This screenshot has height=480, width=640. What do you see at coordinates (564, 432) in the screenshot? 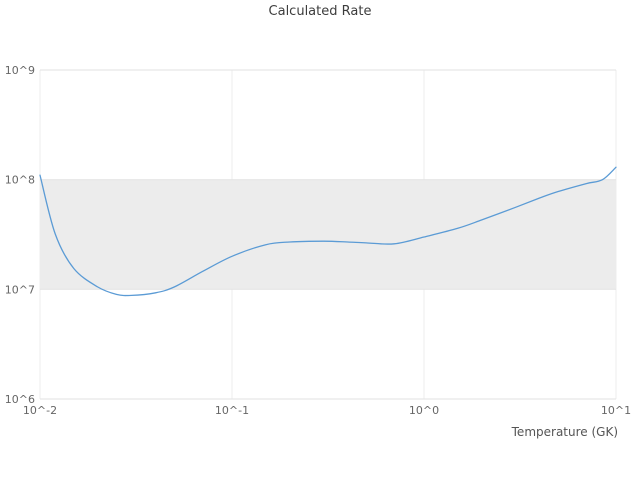
I see `x-axis-label: Temperature (GK)` at bounding box center [564, 432].